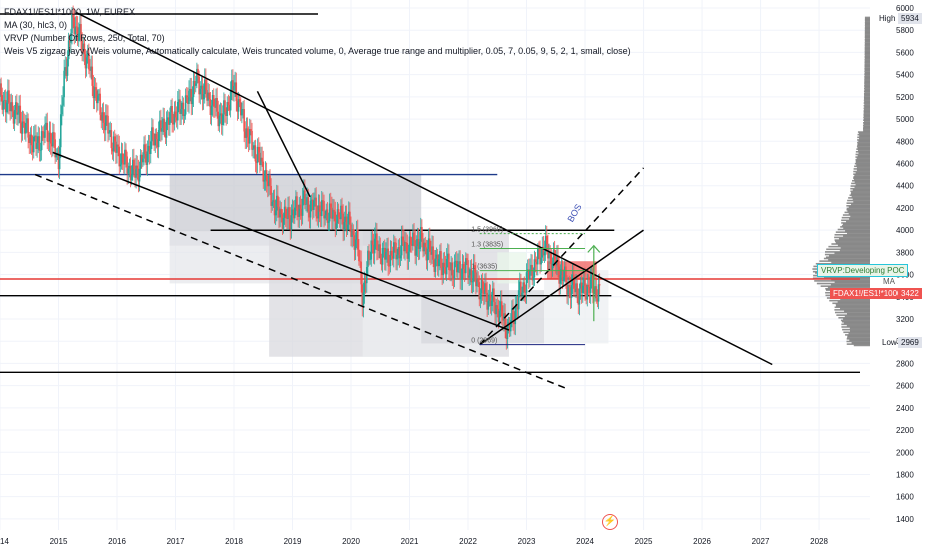  Describe the element at coordinates (905, 386) in the screenshot. I see `price-tick-label: 2600` at that location.